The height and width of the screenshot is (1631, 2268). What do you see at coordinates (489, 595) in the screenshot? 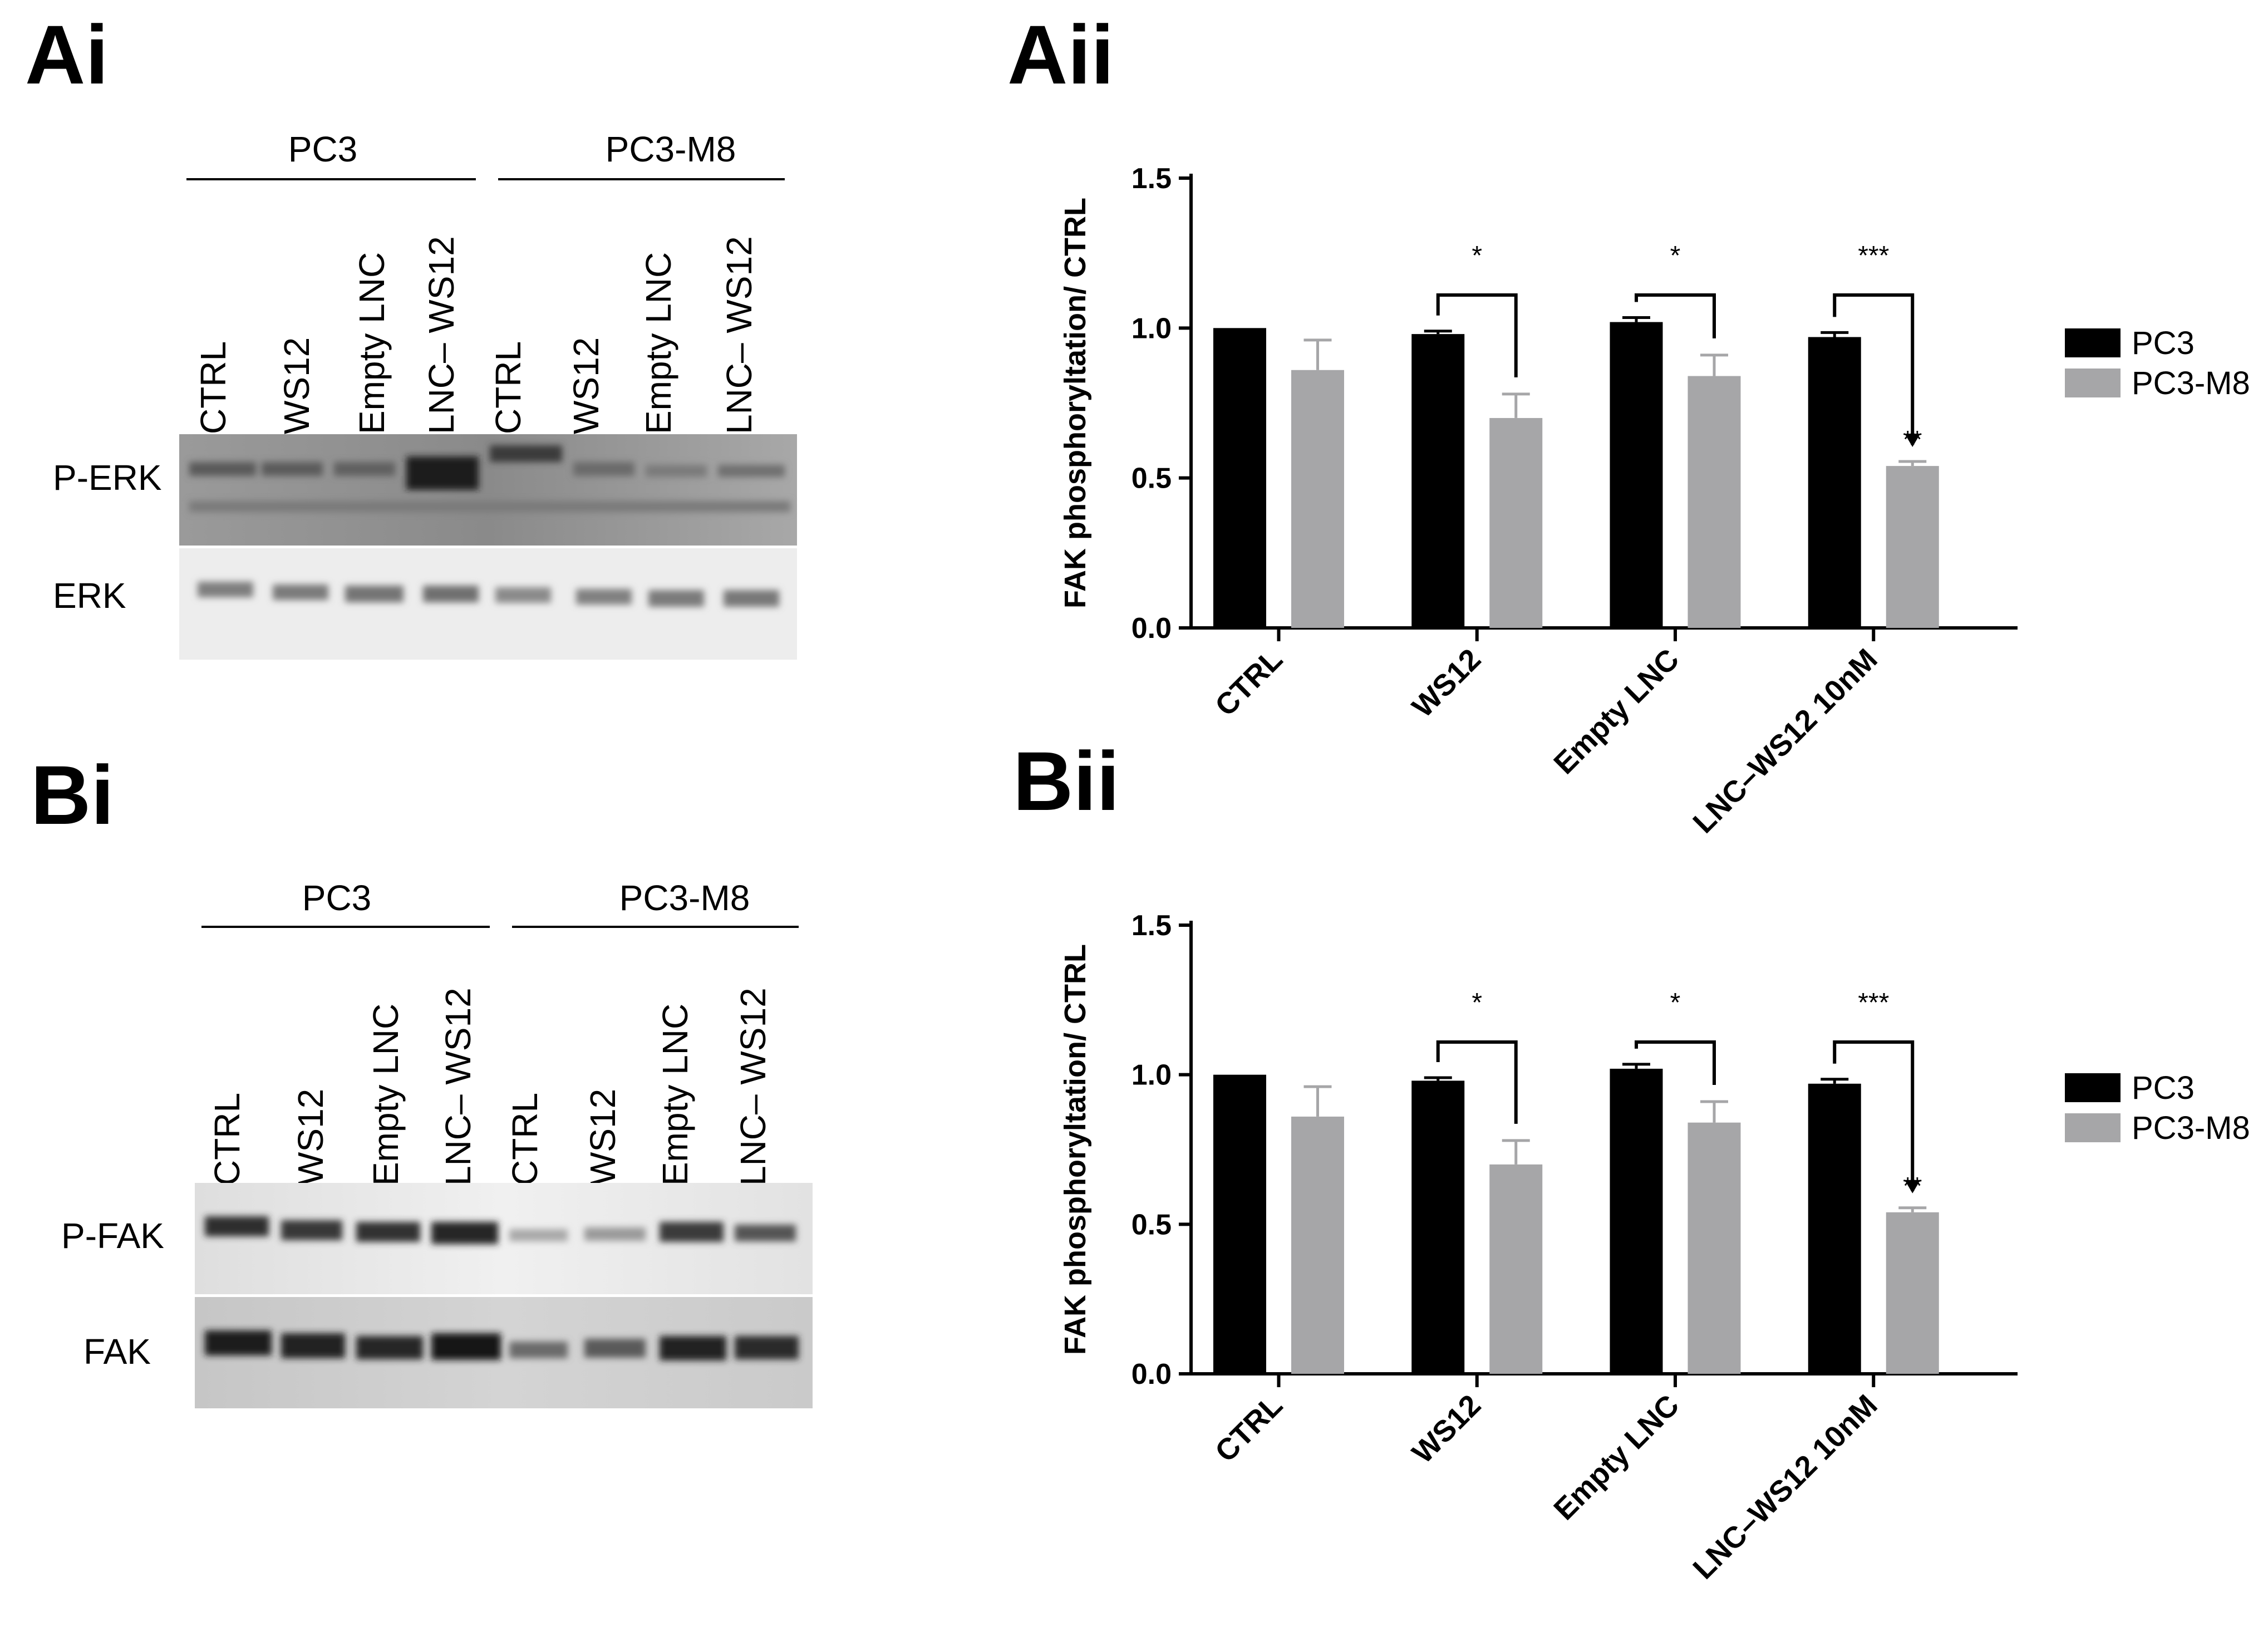
I see `erk-bands` at bounding box center [489, 595].